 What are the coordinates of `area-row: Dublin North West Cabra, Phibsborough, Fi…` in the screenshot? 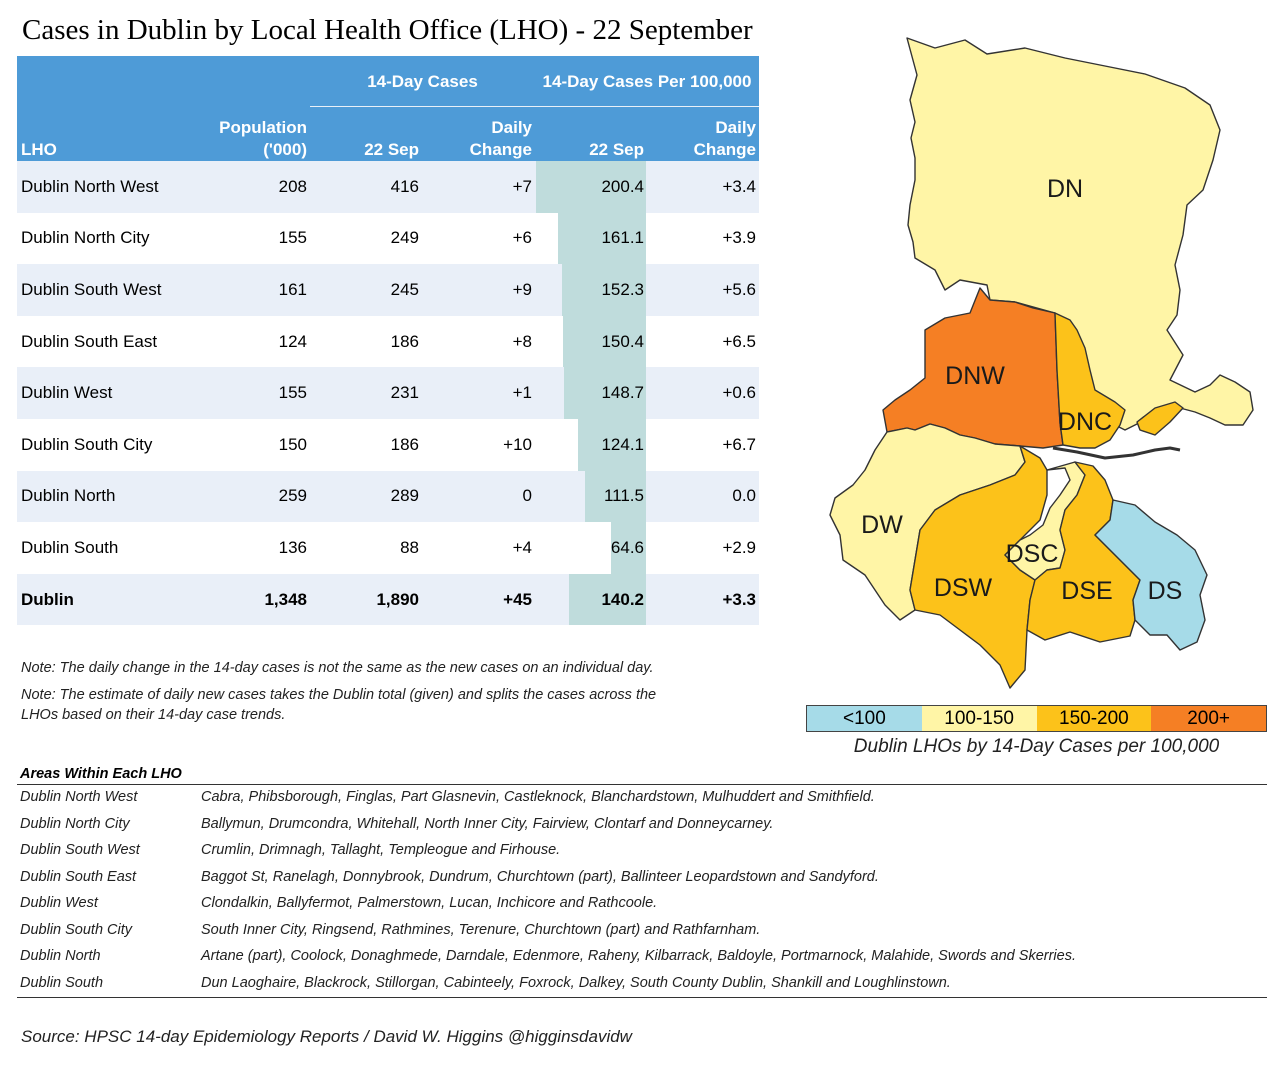 It's located at (640, 799).